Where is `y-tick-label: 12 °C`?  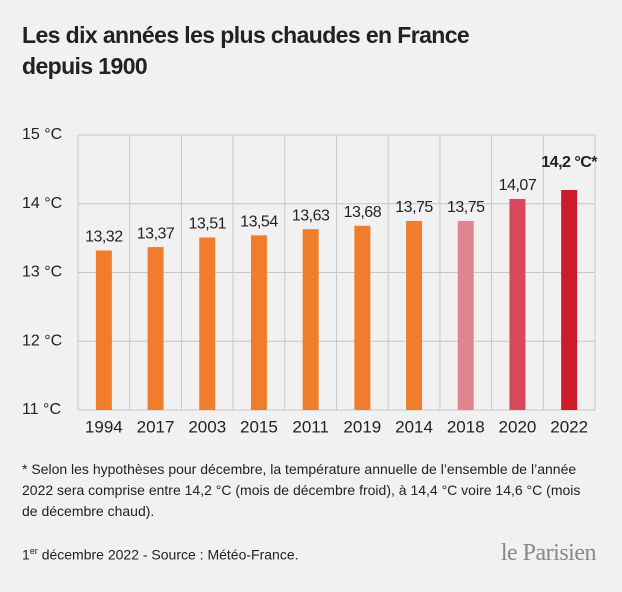
y-tick-label: 12 °C is located at coordinates (42, 340).